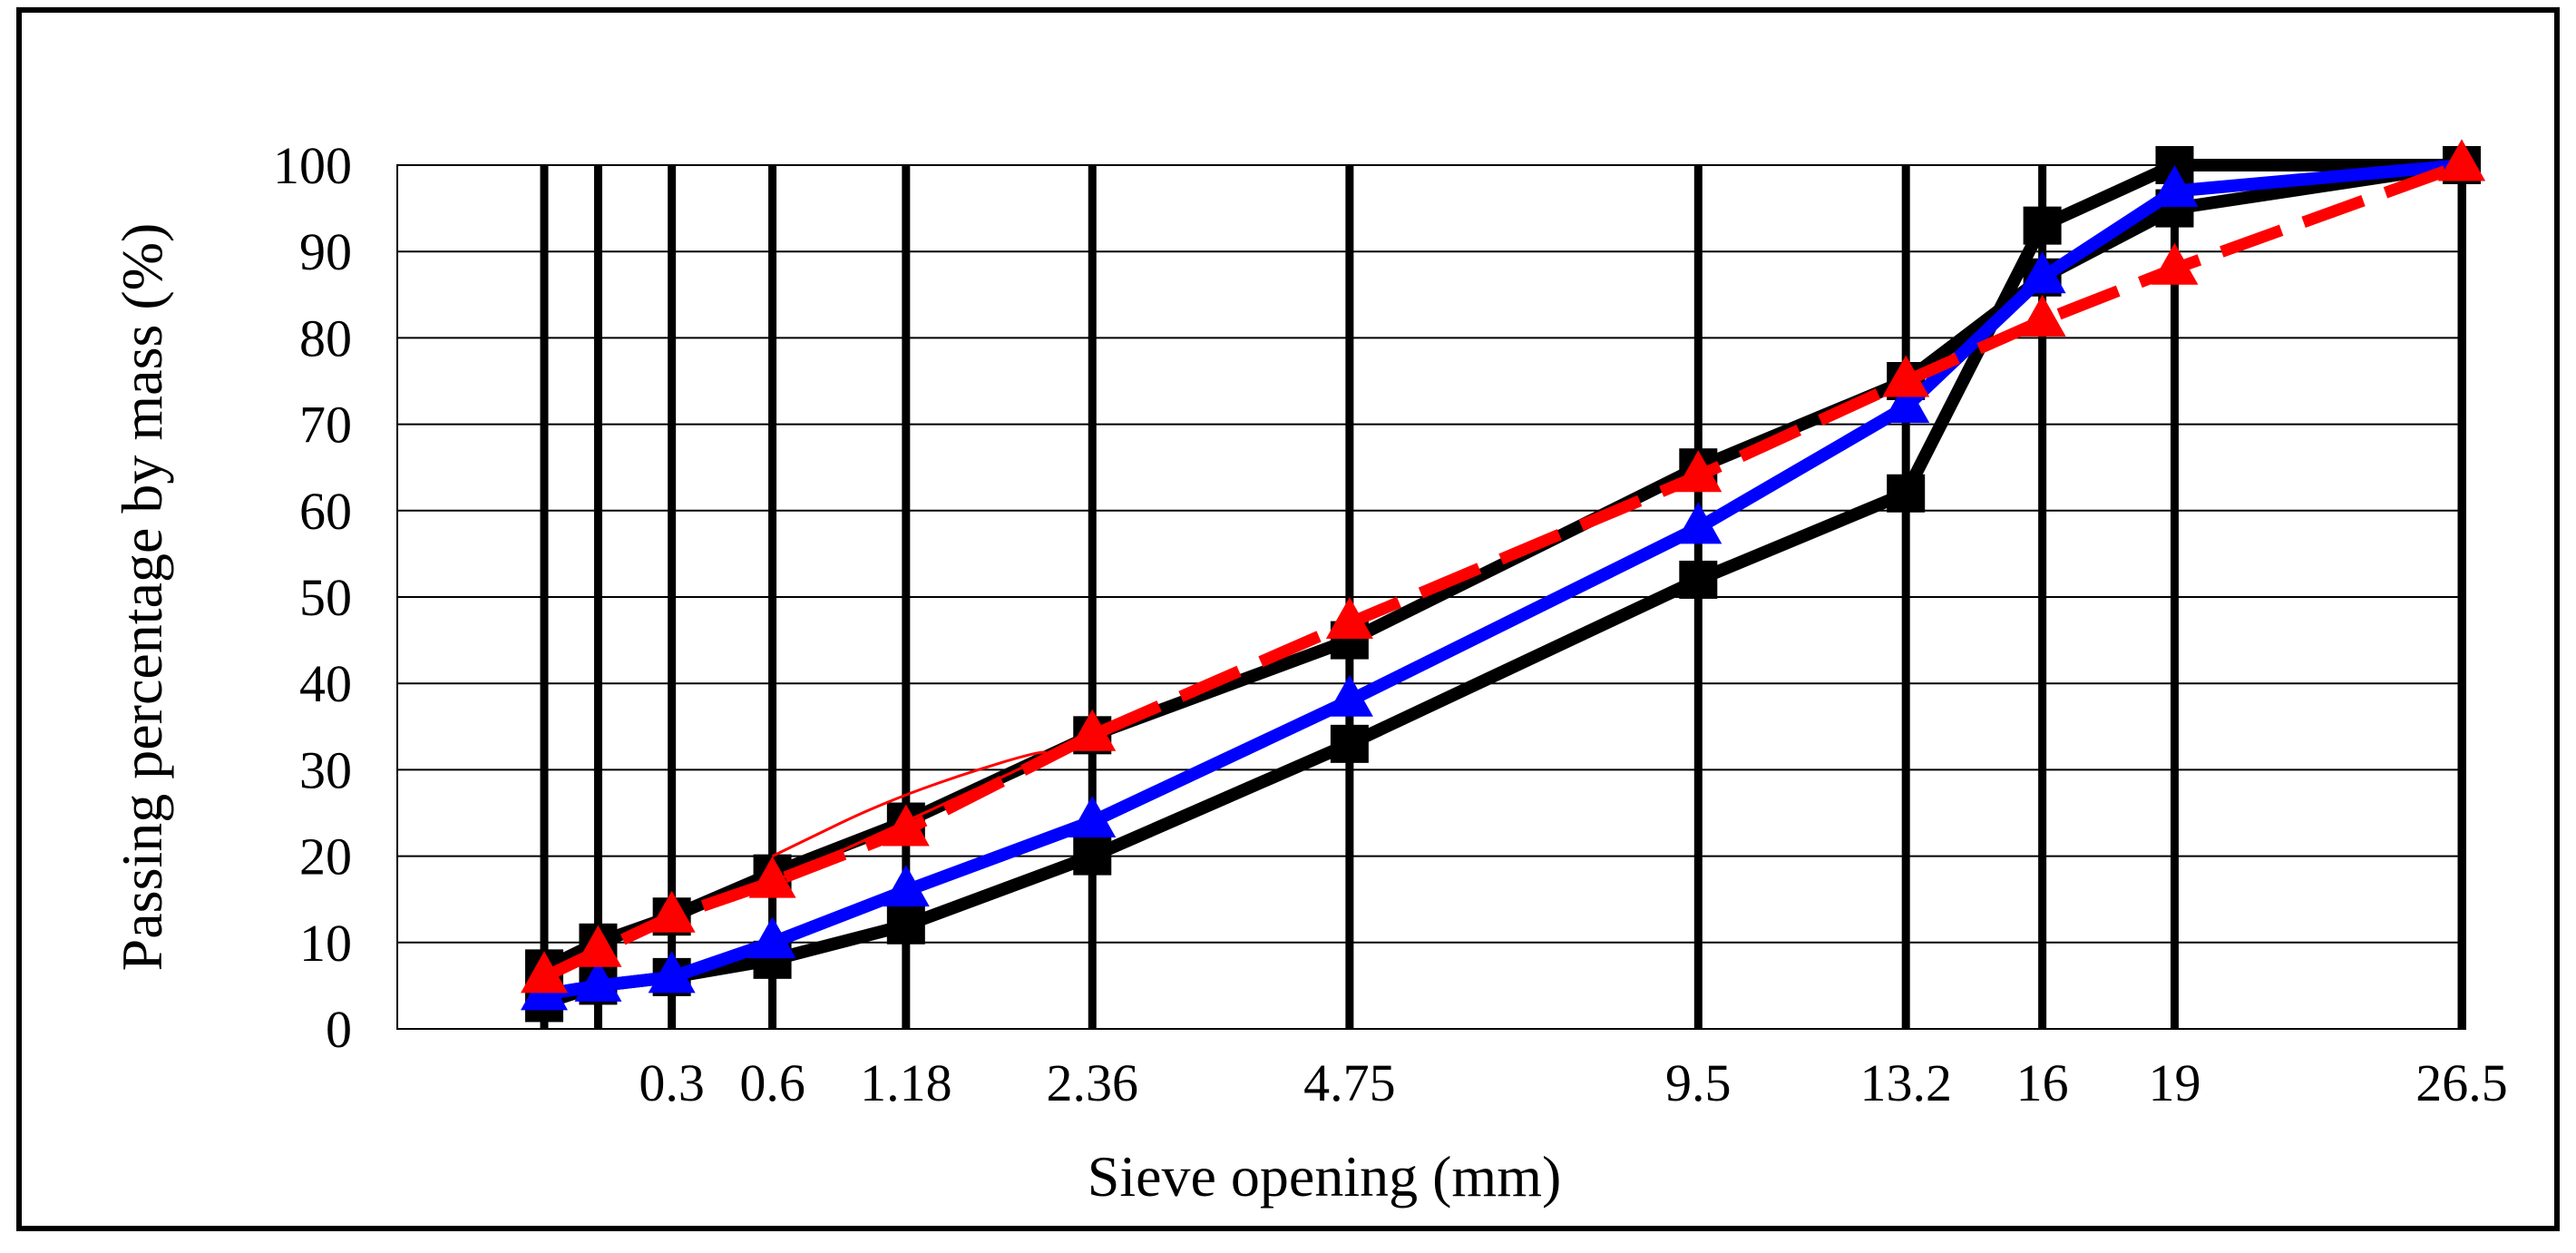 This screenshot has height=1253, width=2576. What do you see at coordinates (1573, 1082) in the screenshot?
I see `x-tick-labels: 0.3 0.6 1.18 2.36 4.75 9.5 13.2 16 19 26.5` at bounding box center [1573, 1082].